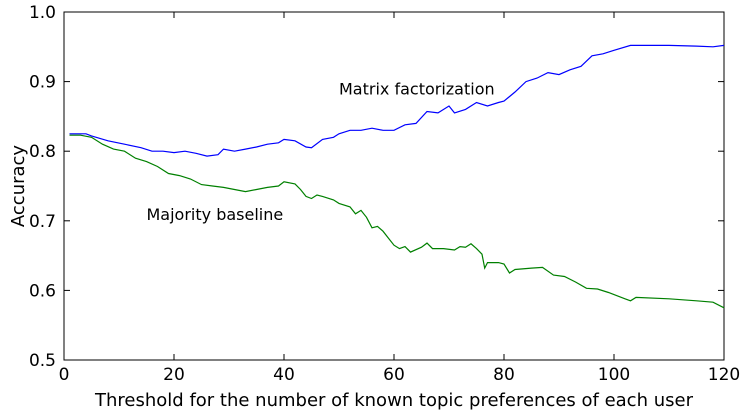  Describe the element at coordinates (504, 375) in the screenshot. I see `x-tick-label: 80` at that location.